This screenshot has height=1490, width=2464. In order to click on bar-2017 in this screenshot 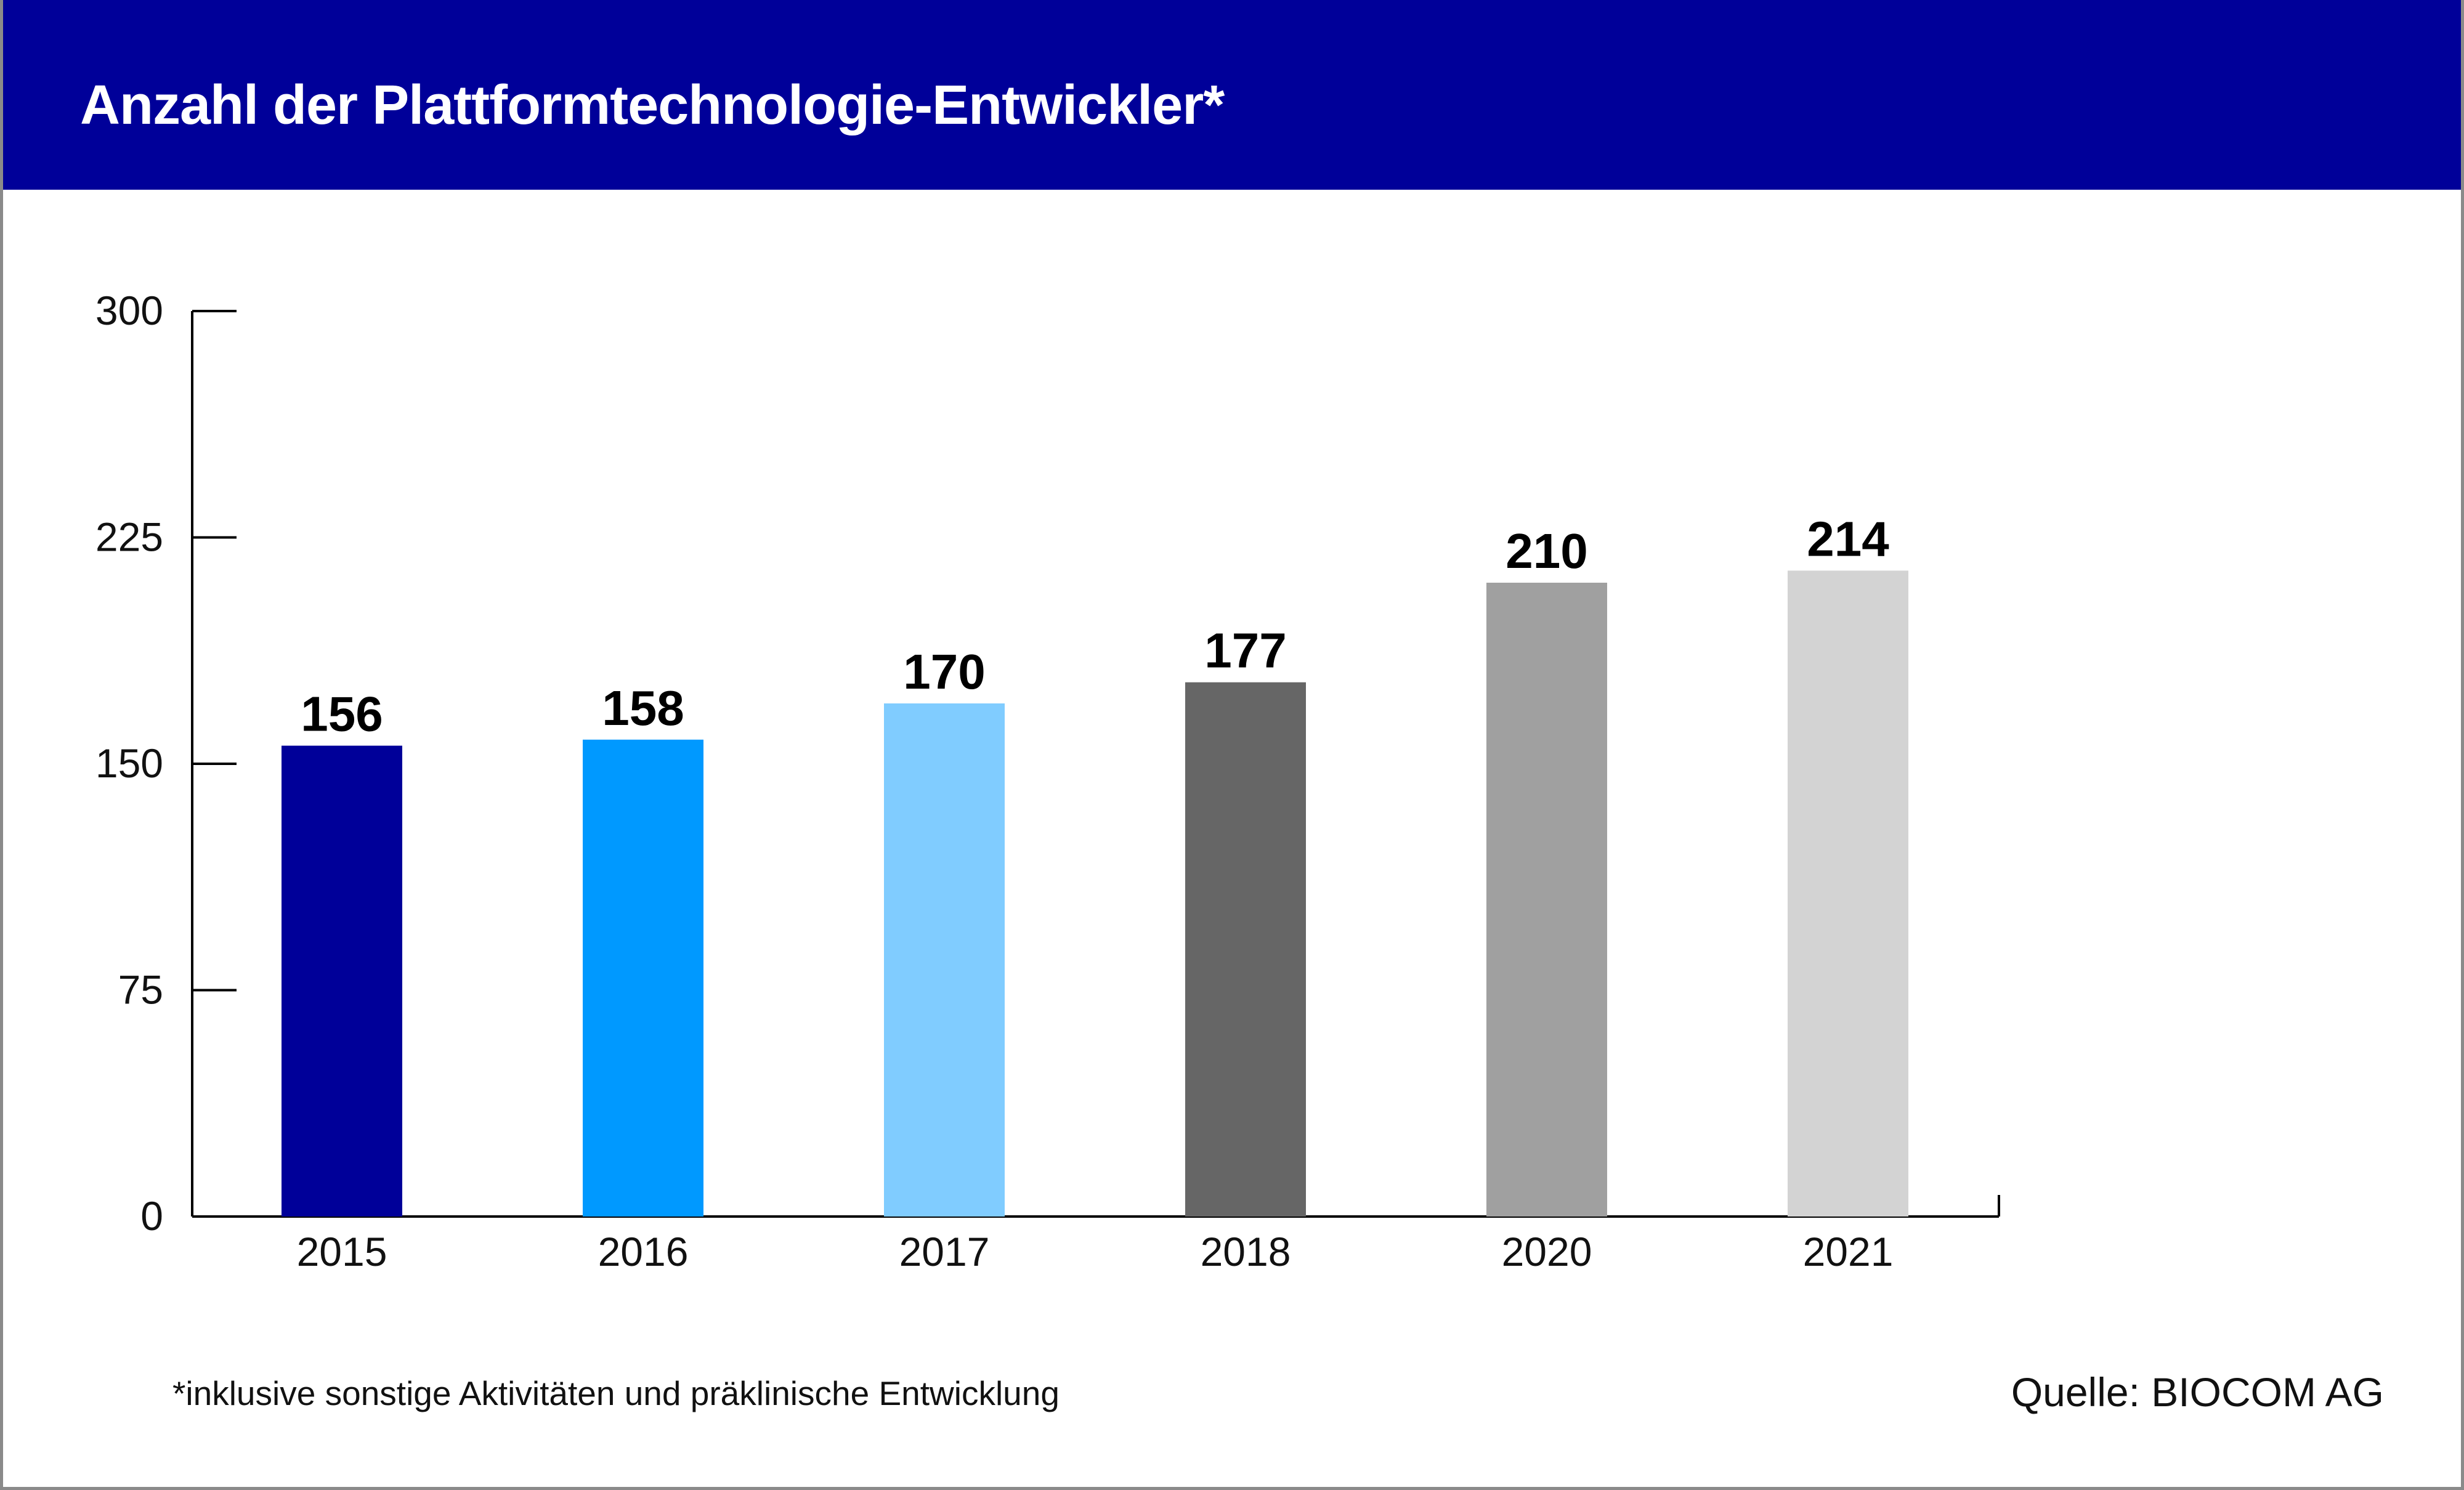, I will do `click(944, 960)`.